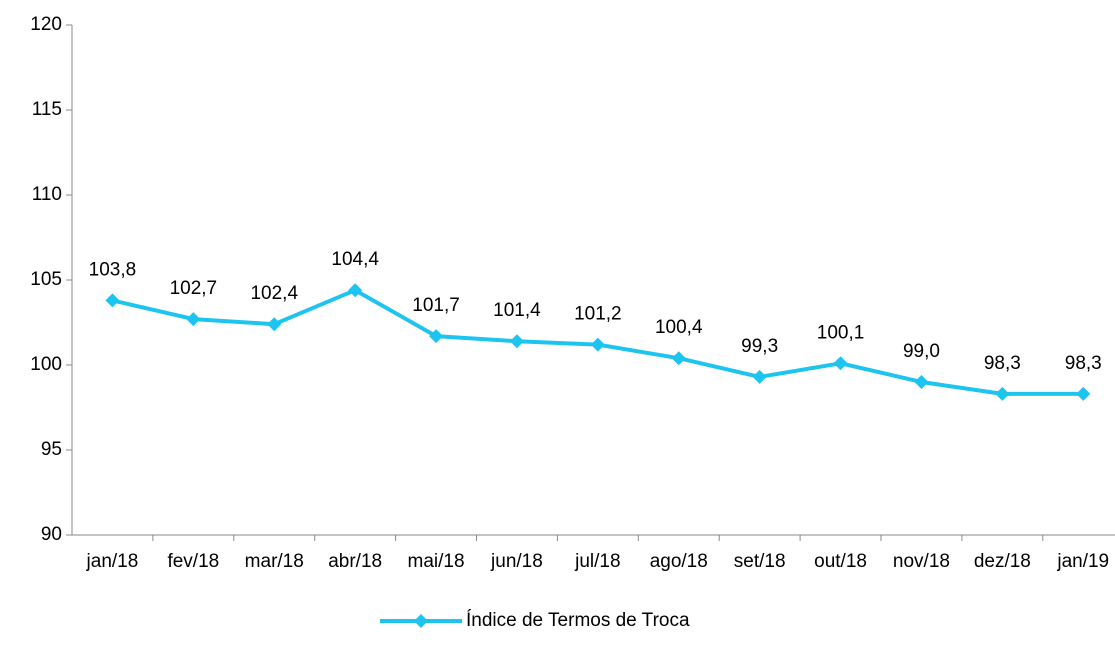 The height and width of the screenshot is (659, 1115). I want to click on data-label: 100,4, so click(679, 327).